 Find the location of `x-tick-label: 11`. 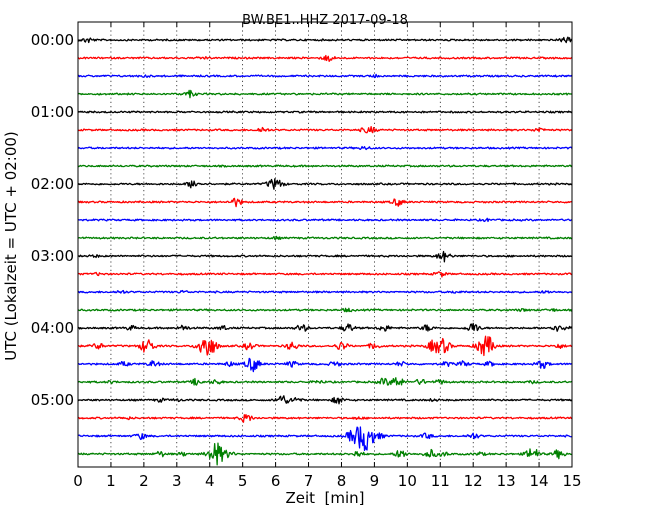

x-tick-label: 11 is located at coordinates (440, 481).